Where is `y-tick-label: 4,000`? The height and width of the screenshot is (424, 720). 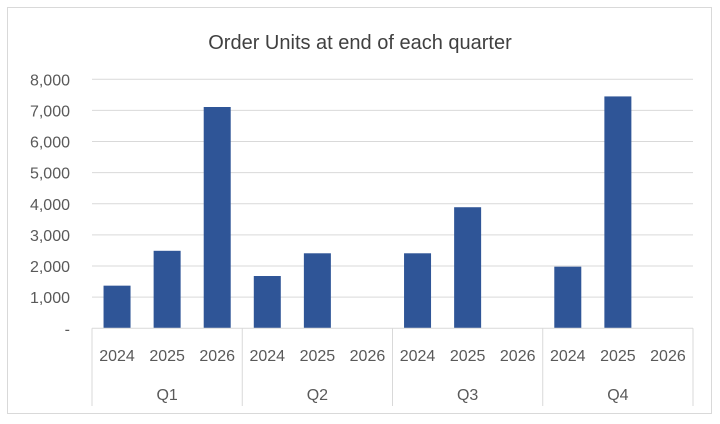
y-tick-label: 4,000 is located at coordinates (50, 205).